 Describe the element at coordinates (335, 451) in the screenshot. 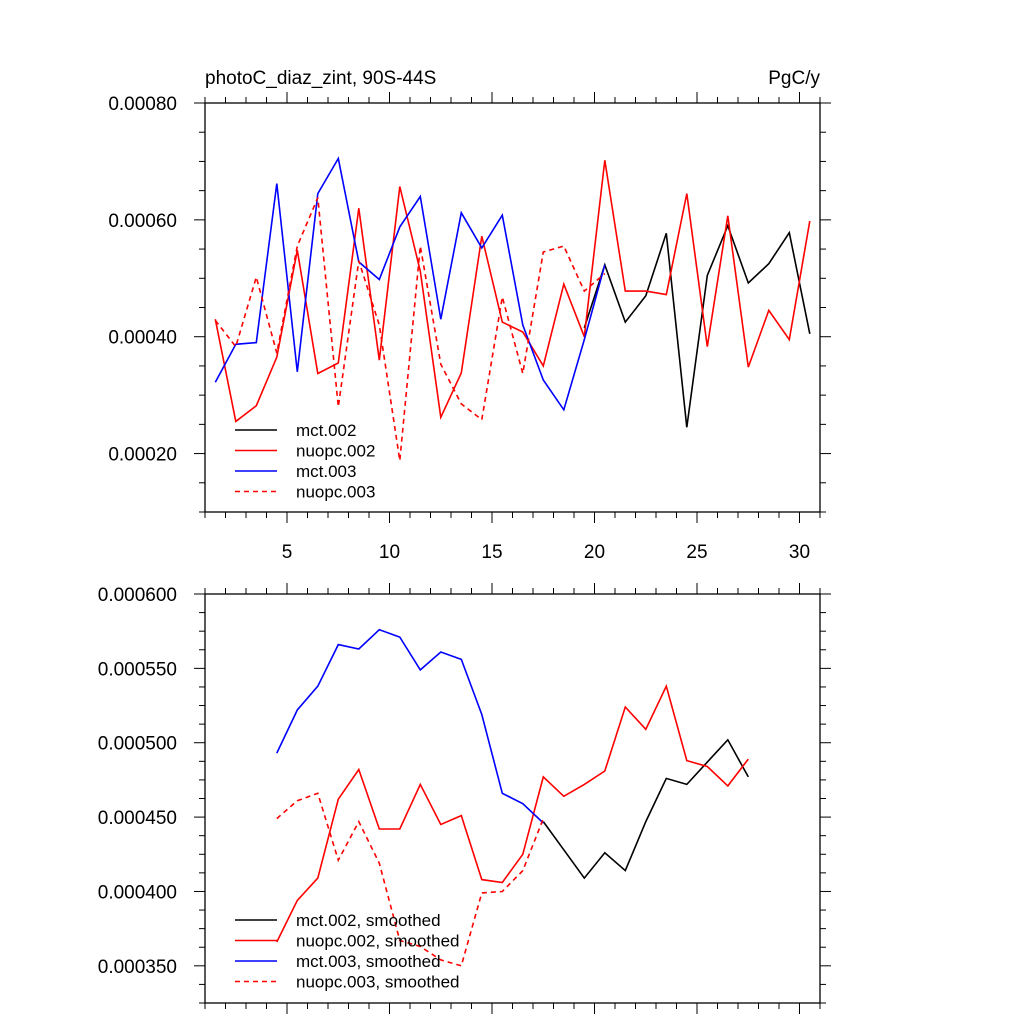

I see `top-legend-label-1: nuopc.002` at that location.